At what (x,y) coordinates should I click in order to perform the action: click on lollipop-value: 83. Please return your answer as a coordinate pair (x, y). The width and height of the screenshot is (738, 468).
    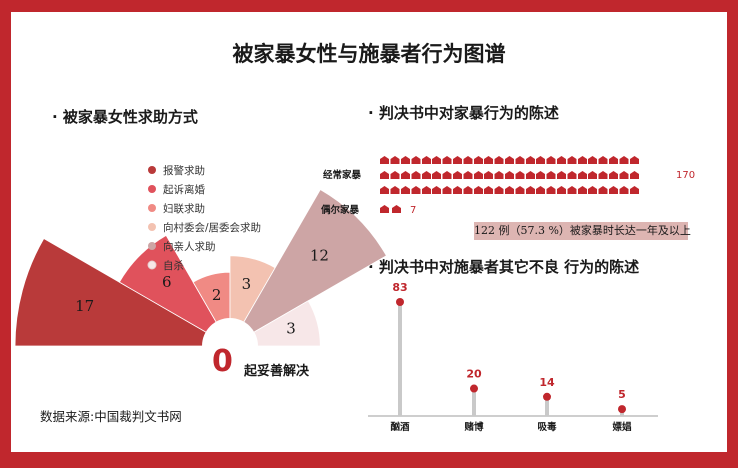
    Looking at the image, I should click on (399, 287).